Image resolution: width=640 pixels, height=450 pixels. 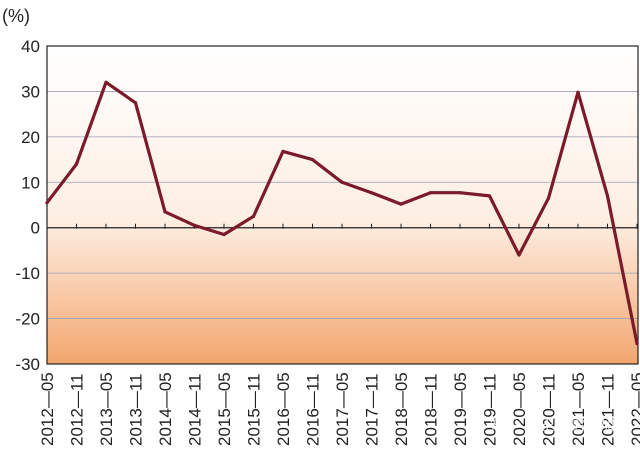 I want to click on x-tick-label: 2017—11, so click(x=372, y=410).